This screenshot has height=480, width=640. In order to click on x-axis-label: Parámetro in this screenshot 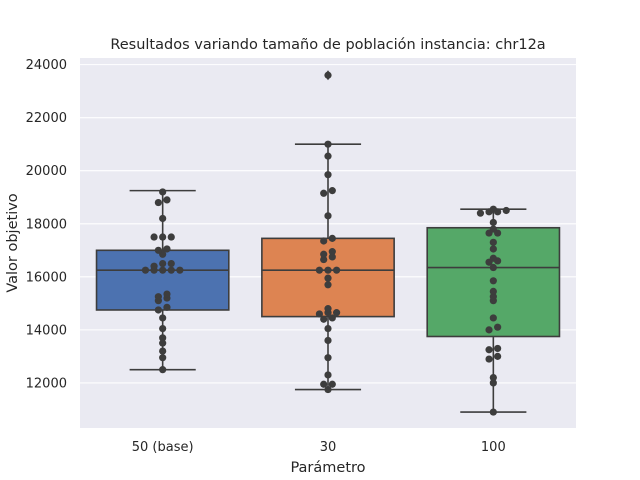, I will do `click(327, 468)`.